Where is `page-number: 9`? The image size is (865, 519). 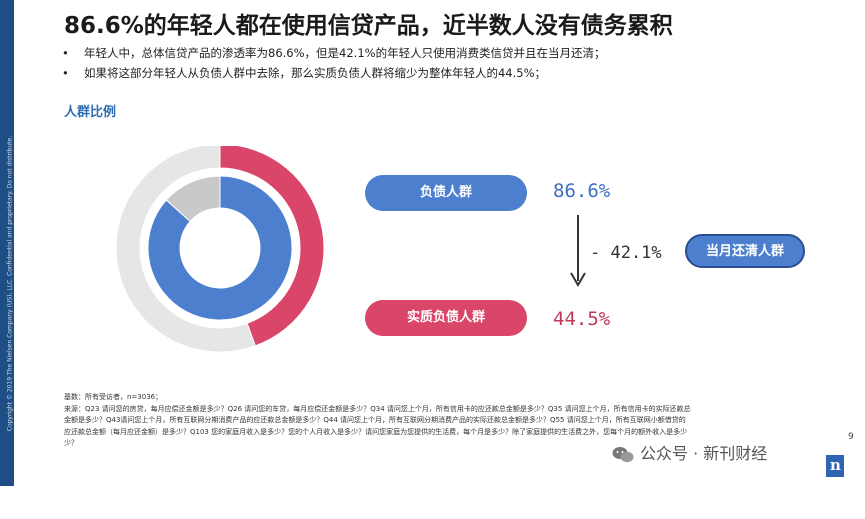
page-number: 9 is located at coordinates (851, 437).